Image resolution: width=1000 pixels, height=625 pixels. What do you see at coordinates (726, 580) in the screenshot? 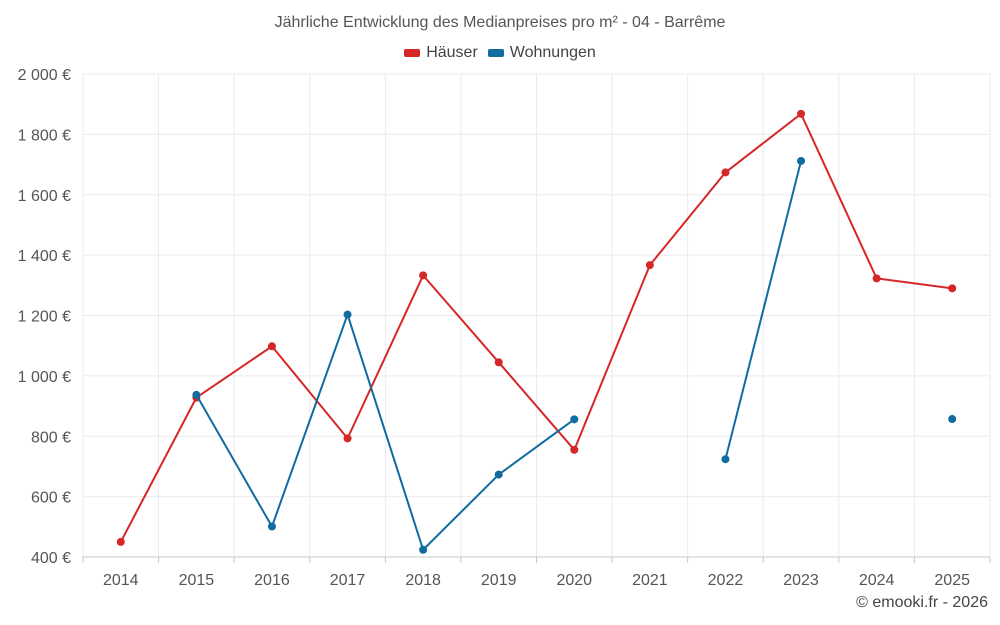
I see `x-tick-label: 2022` at bounding box center [726, 580].